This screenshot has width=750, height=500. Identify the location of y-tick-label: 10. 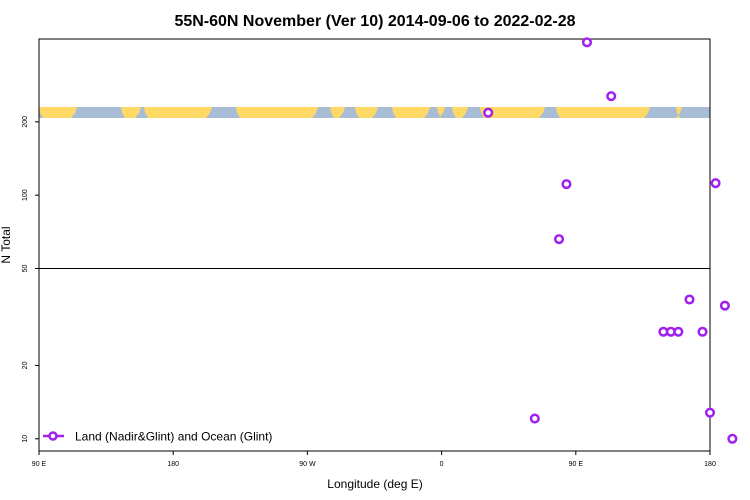
(25, 439).